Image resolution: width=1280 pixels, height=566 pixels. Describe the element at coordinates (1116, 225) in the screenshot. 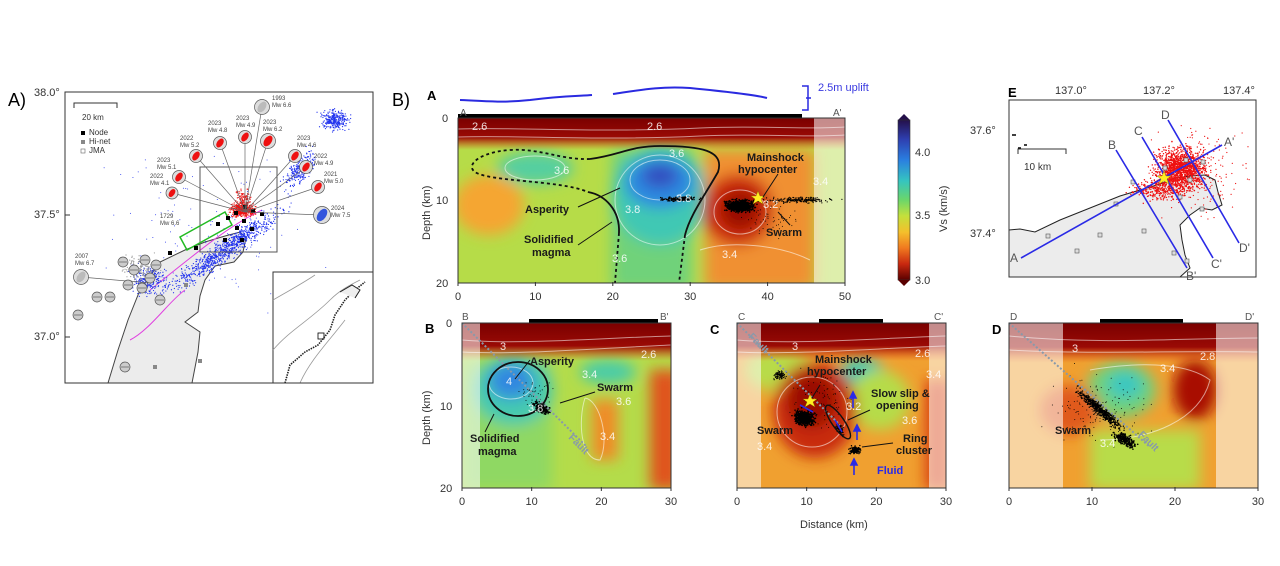

I see `land` at that location.